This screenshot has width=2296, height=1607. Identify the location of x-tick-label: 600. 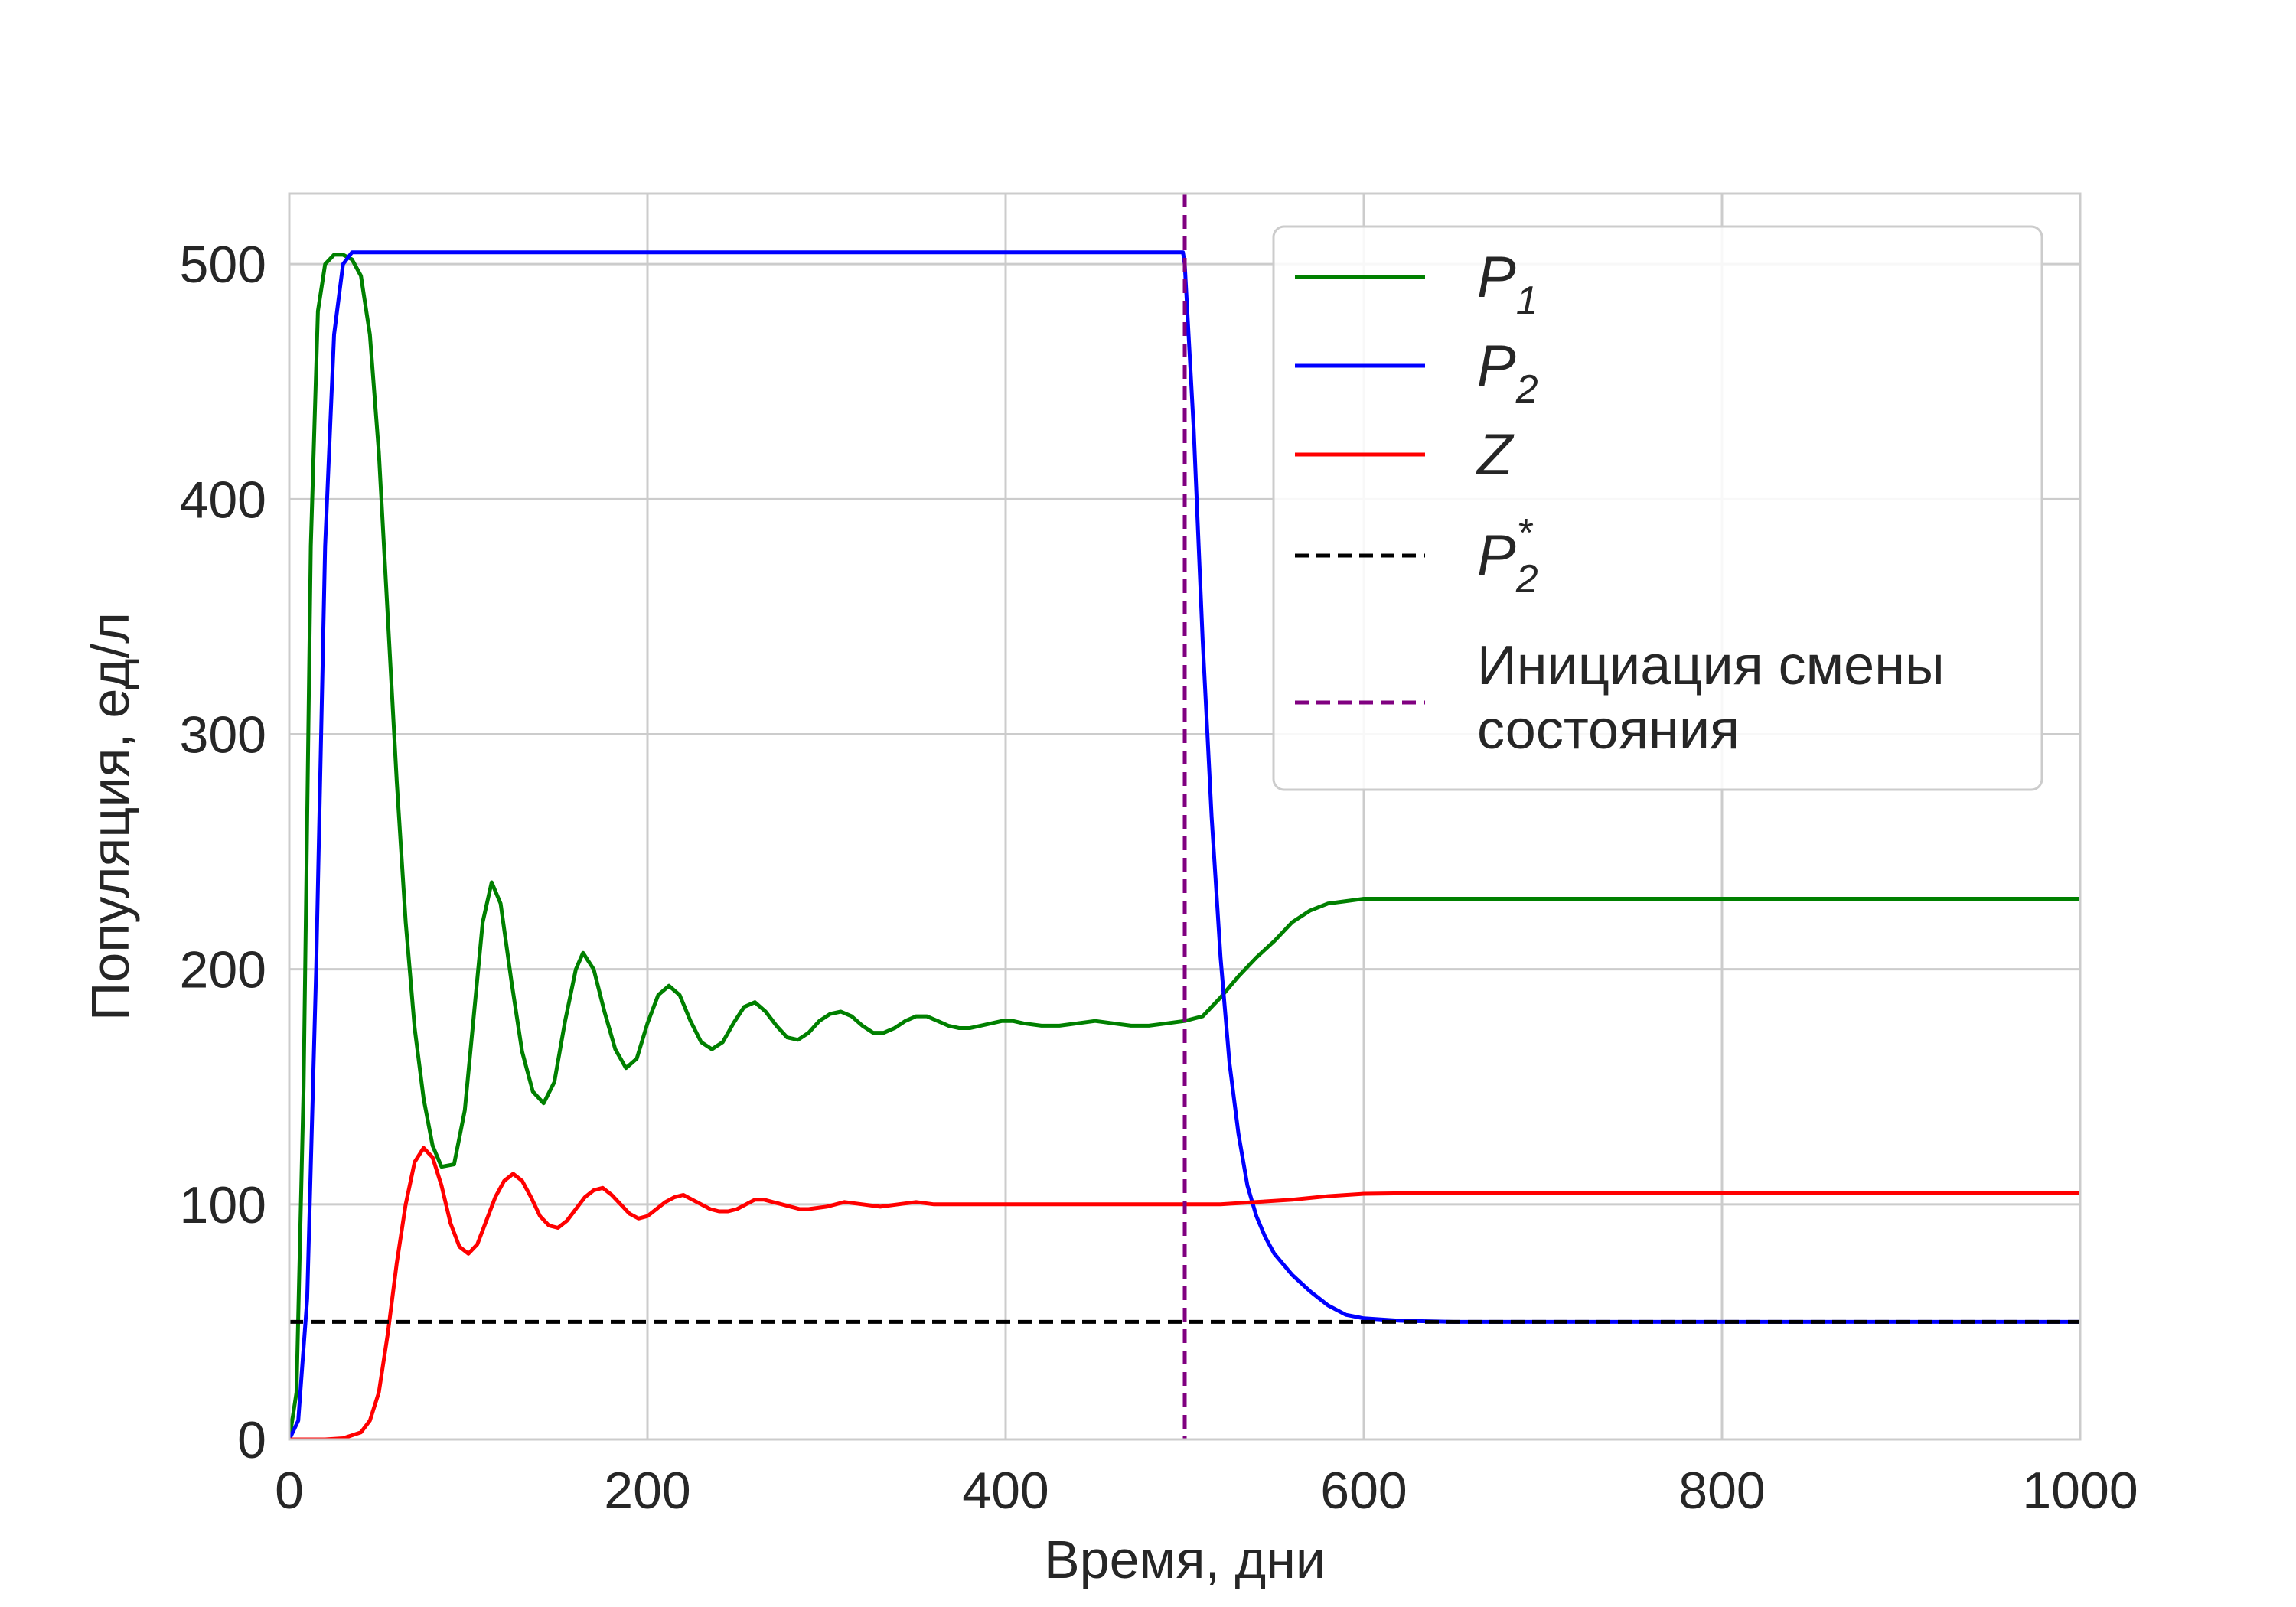
(1363, 1491).